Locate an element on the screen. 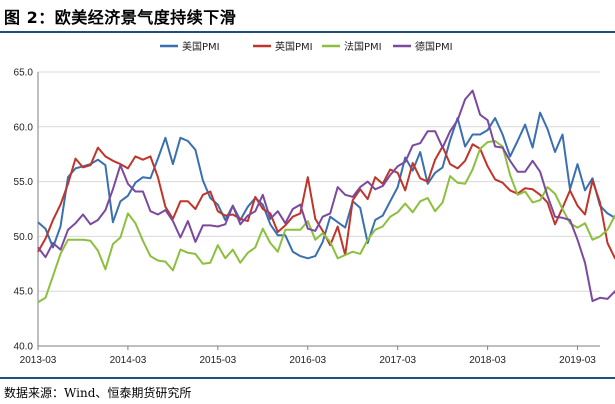  y-tick-label: 65.0 is located at coordinates (24, 73).